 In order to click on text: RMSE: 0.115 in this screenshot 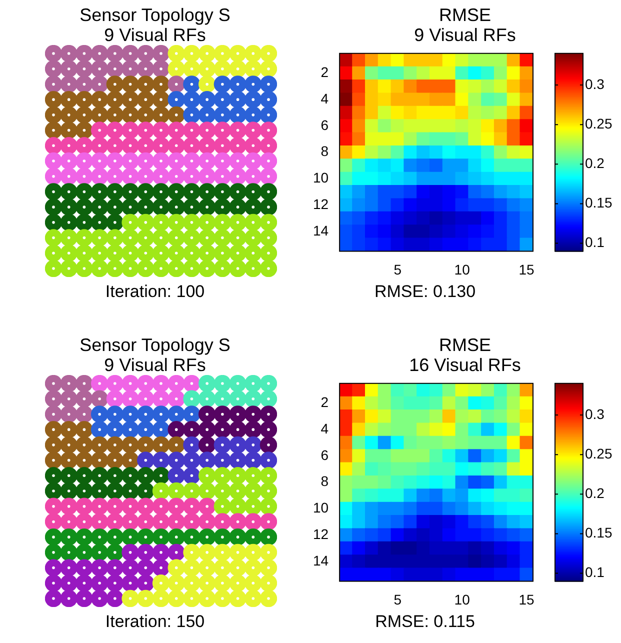, I will do `click(425, 622)`.